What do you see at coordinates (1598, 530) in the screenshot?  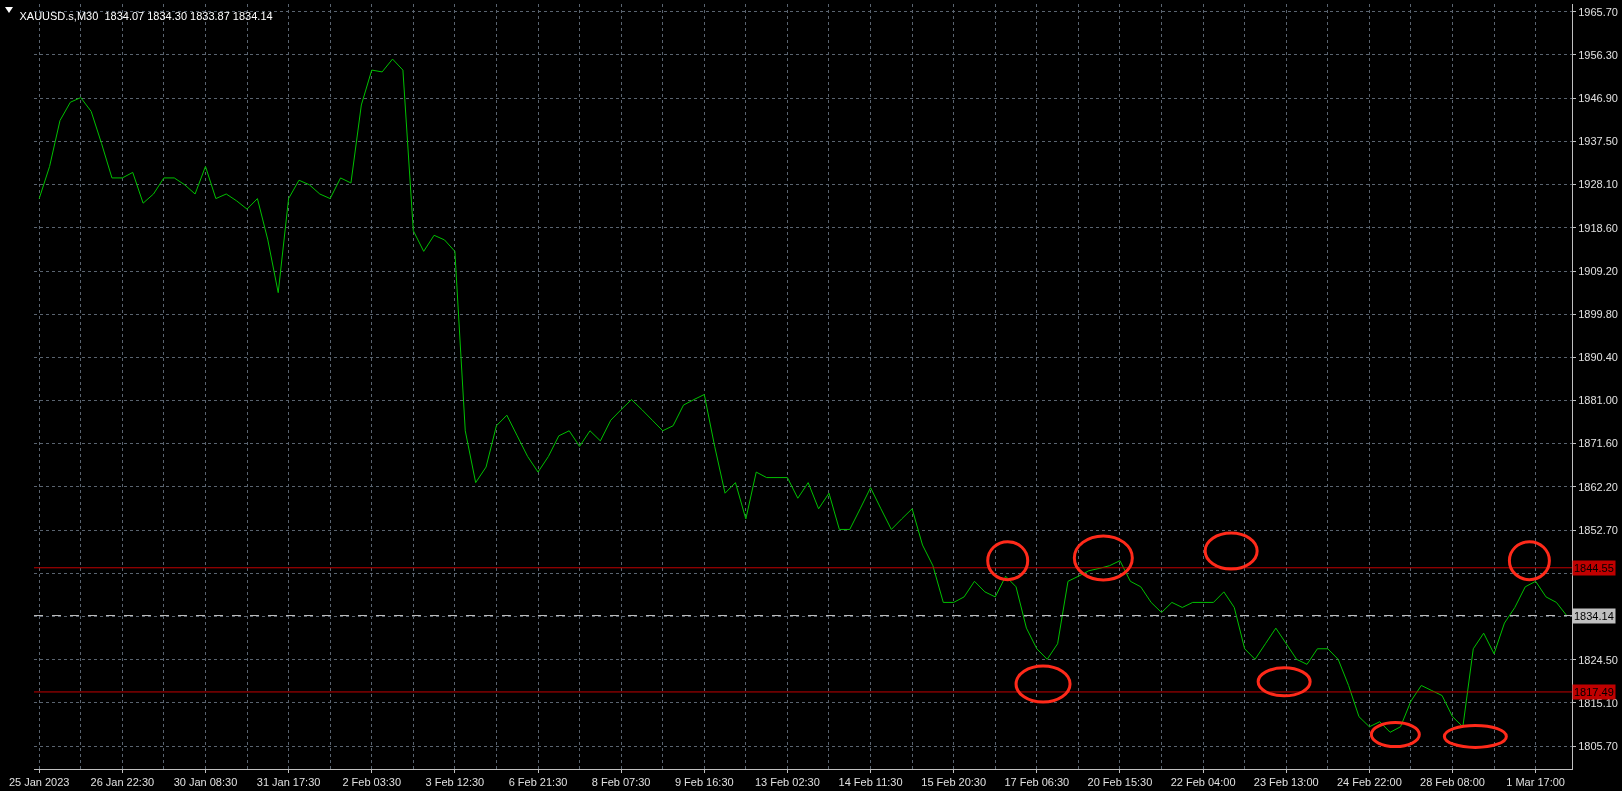 I see `y-tick-label: 1852.70` at bounding box center [1598, 530].